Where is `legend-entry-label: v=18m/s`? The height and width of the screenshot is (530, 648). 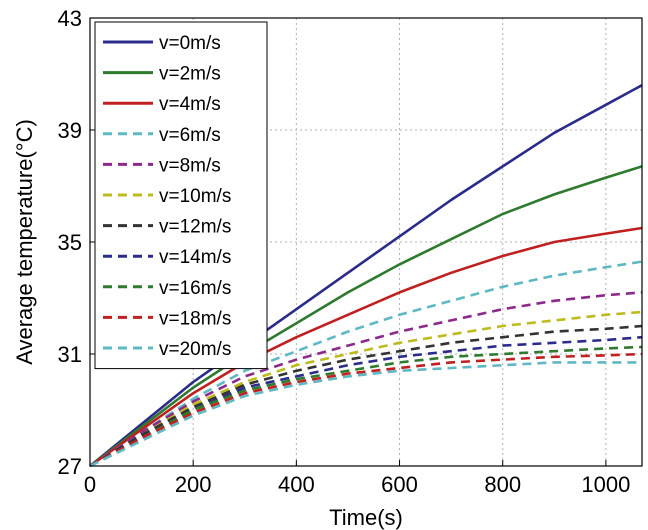 legend-entry-label: v=18m/s is located at coordinates (195, 318).